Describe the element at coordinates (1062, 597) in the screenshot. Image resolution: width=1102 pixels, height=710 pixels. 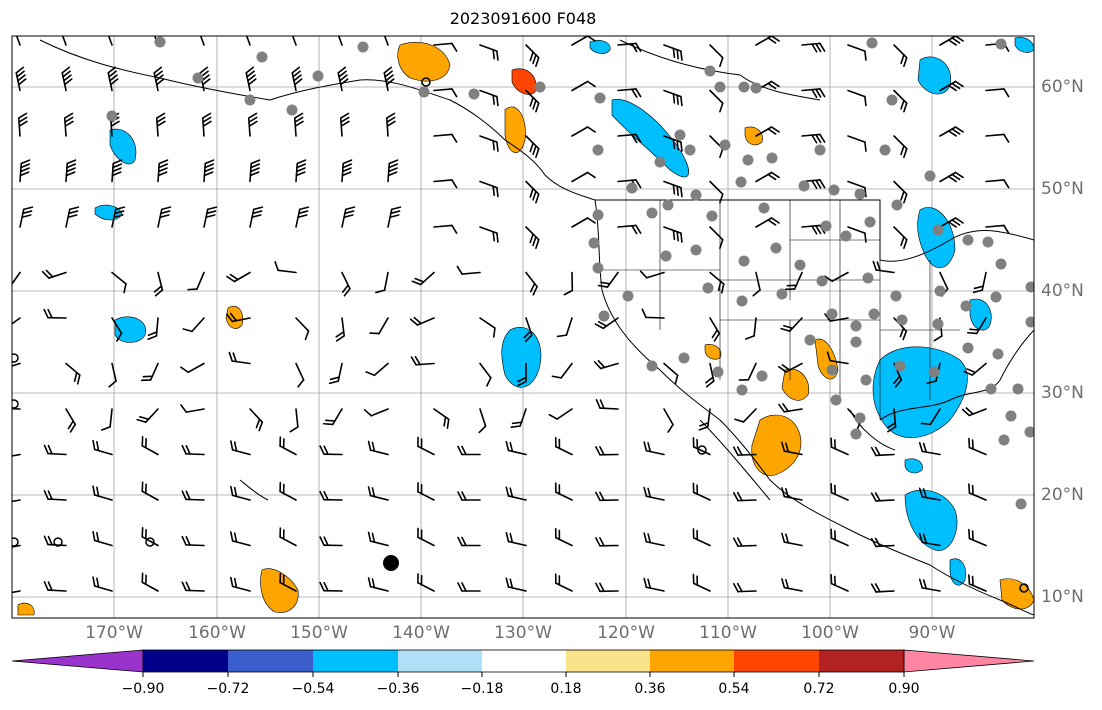
I see `lat-label-10n: 10°N` at that location.